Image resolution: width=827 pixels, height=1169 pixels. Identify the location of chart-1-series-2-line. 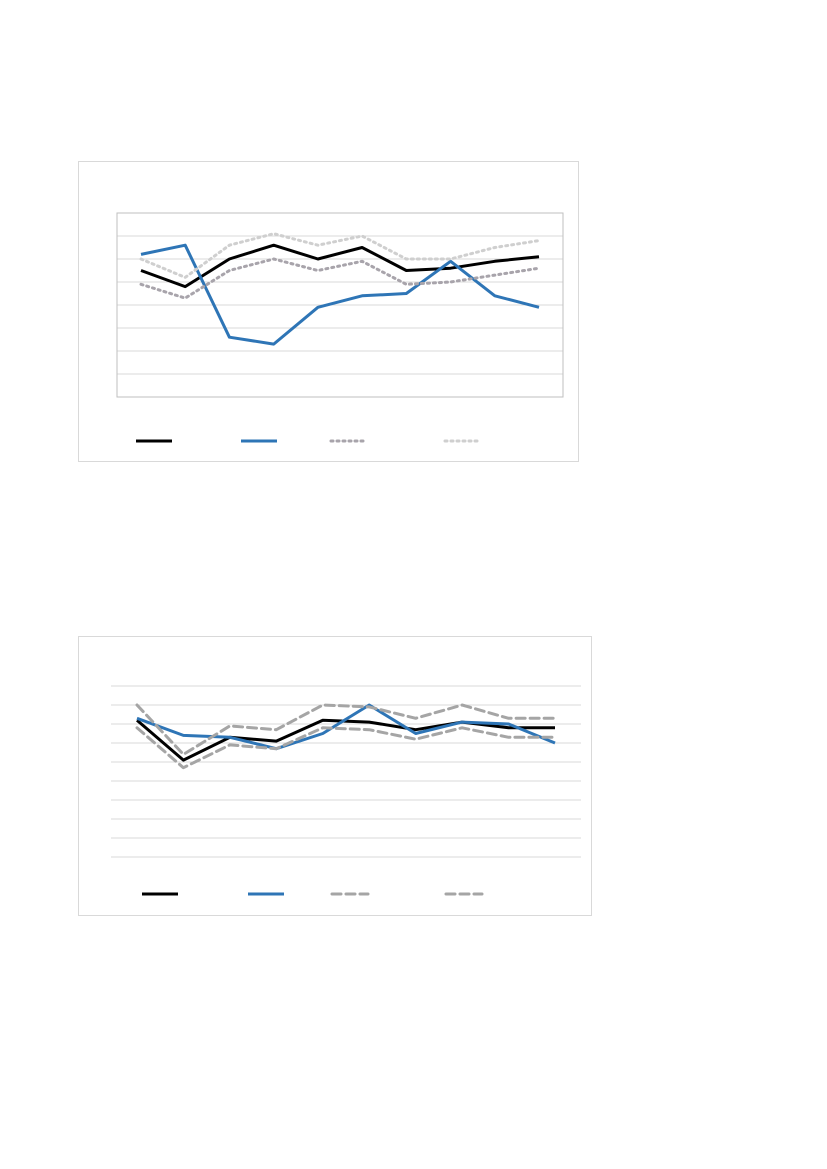
(340, 294).